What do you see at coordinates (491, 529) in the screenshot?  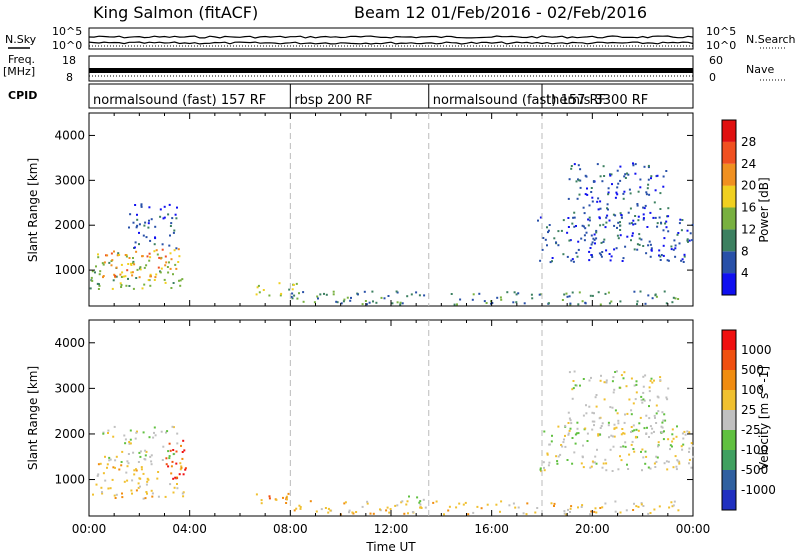 I see `x-tick-label: 16:00` at bounding box center [491, 529].